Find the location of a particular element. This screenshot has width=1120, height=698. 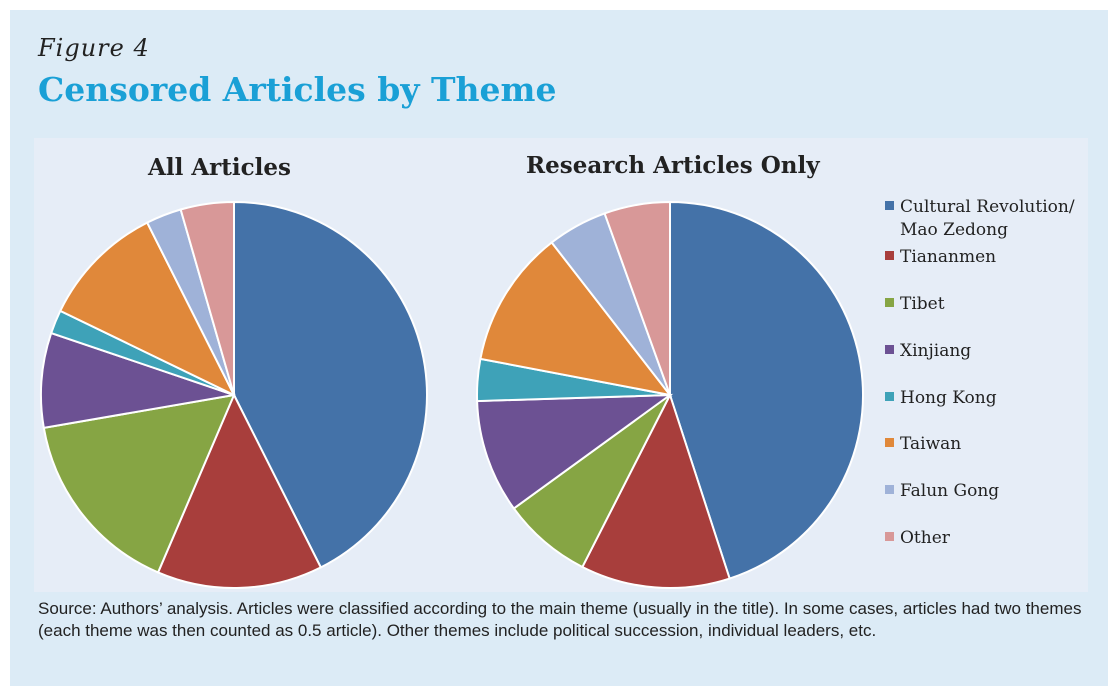

legend-item-hong-kong: Hong Kong is located at coordinates (941, 398).